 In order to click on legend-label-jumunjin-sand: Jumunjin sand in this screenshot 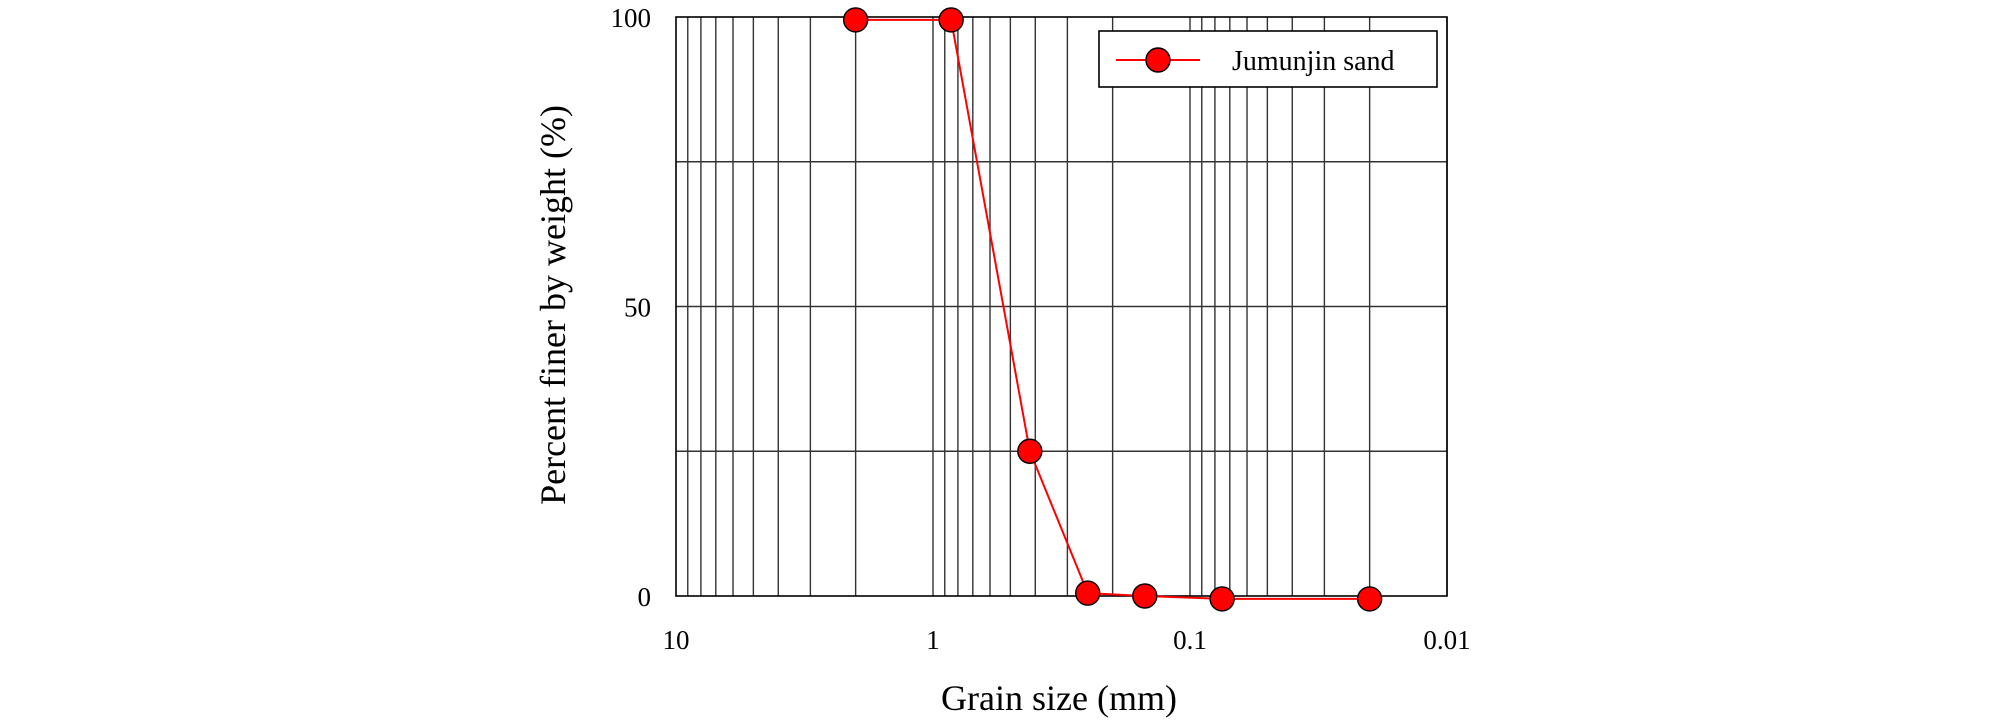, I will do `click(1313, 61)`.